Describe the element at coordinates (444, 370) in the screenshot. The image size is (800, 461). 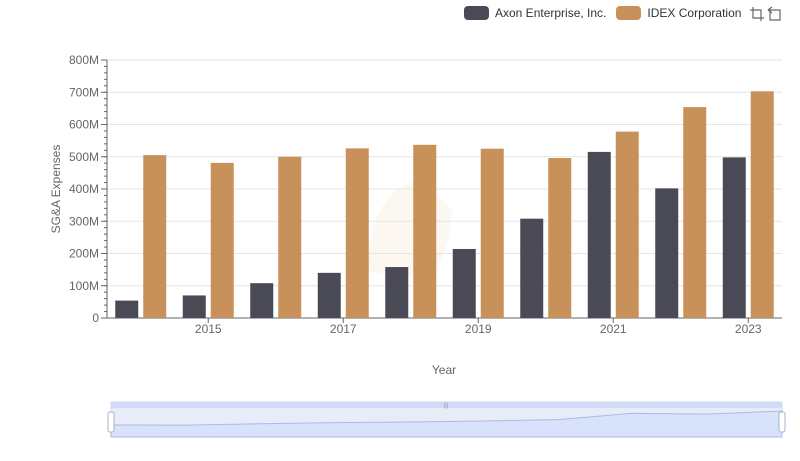
I see `x-axis-title: Year` at that location.